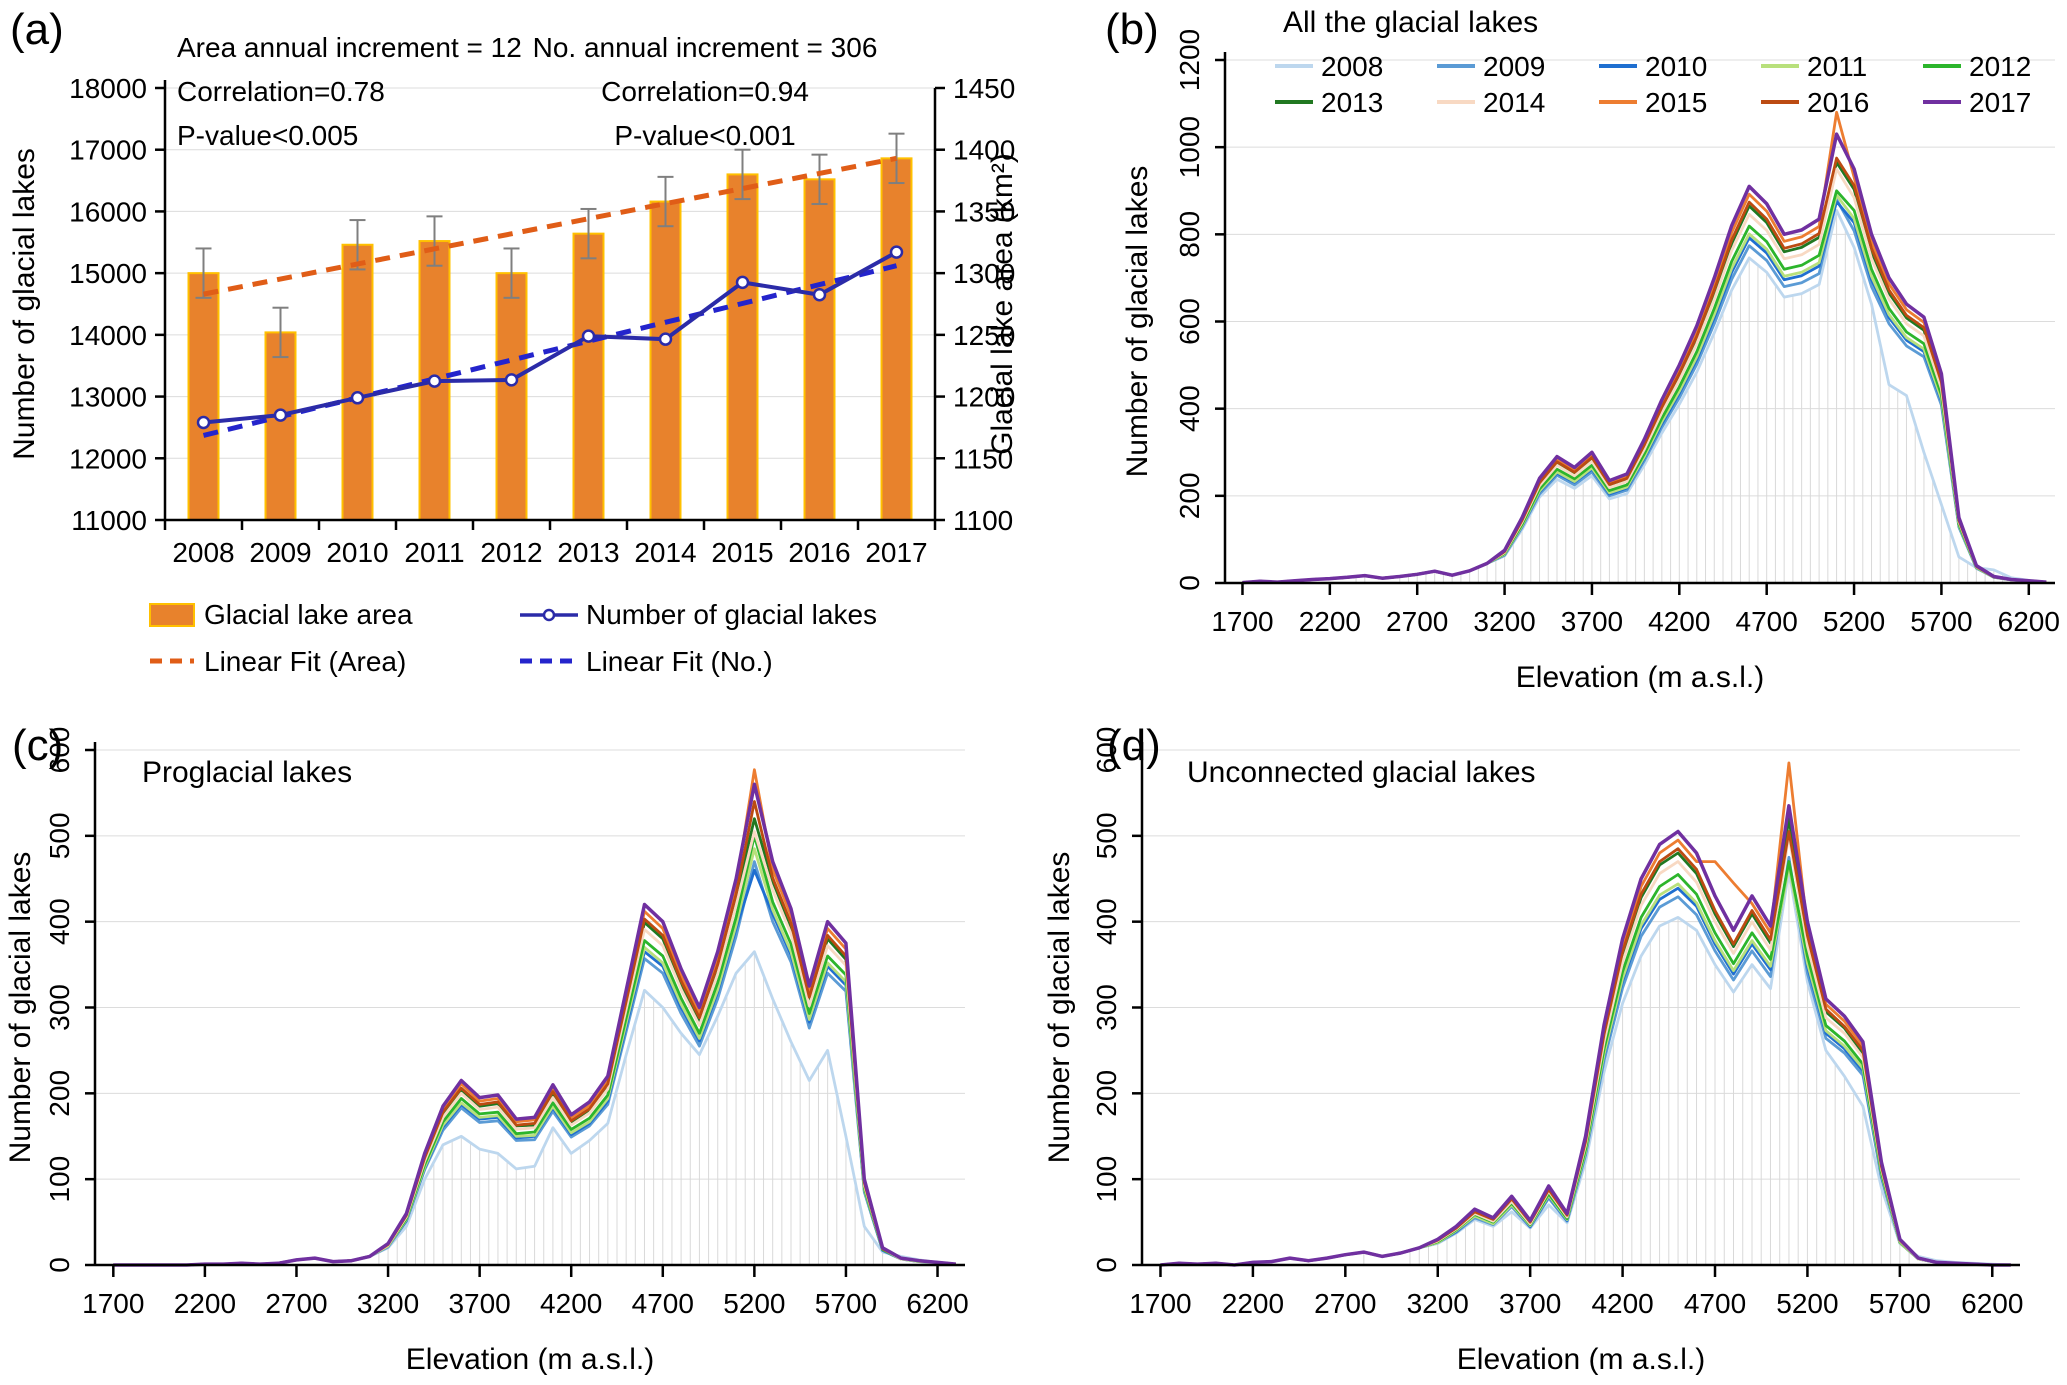 The width and height of the screenshot is (2067, 1385). I want to click on legend-label-2014: 2014, so click(1514, 102).